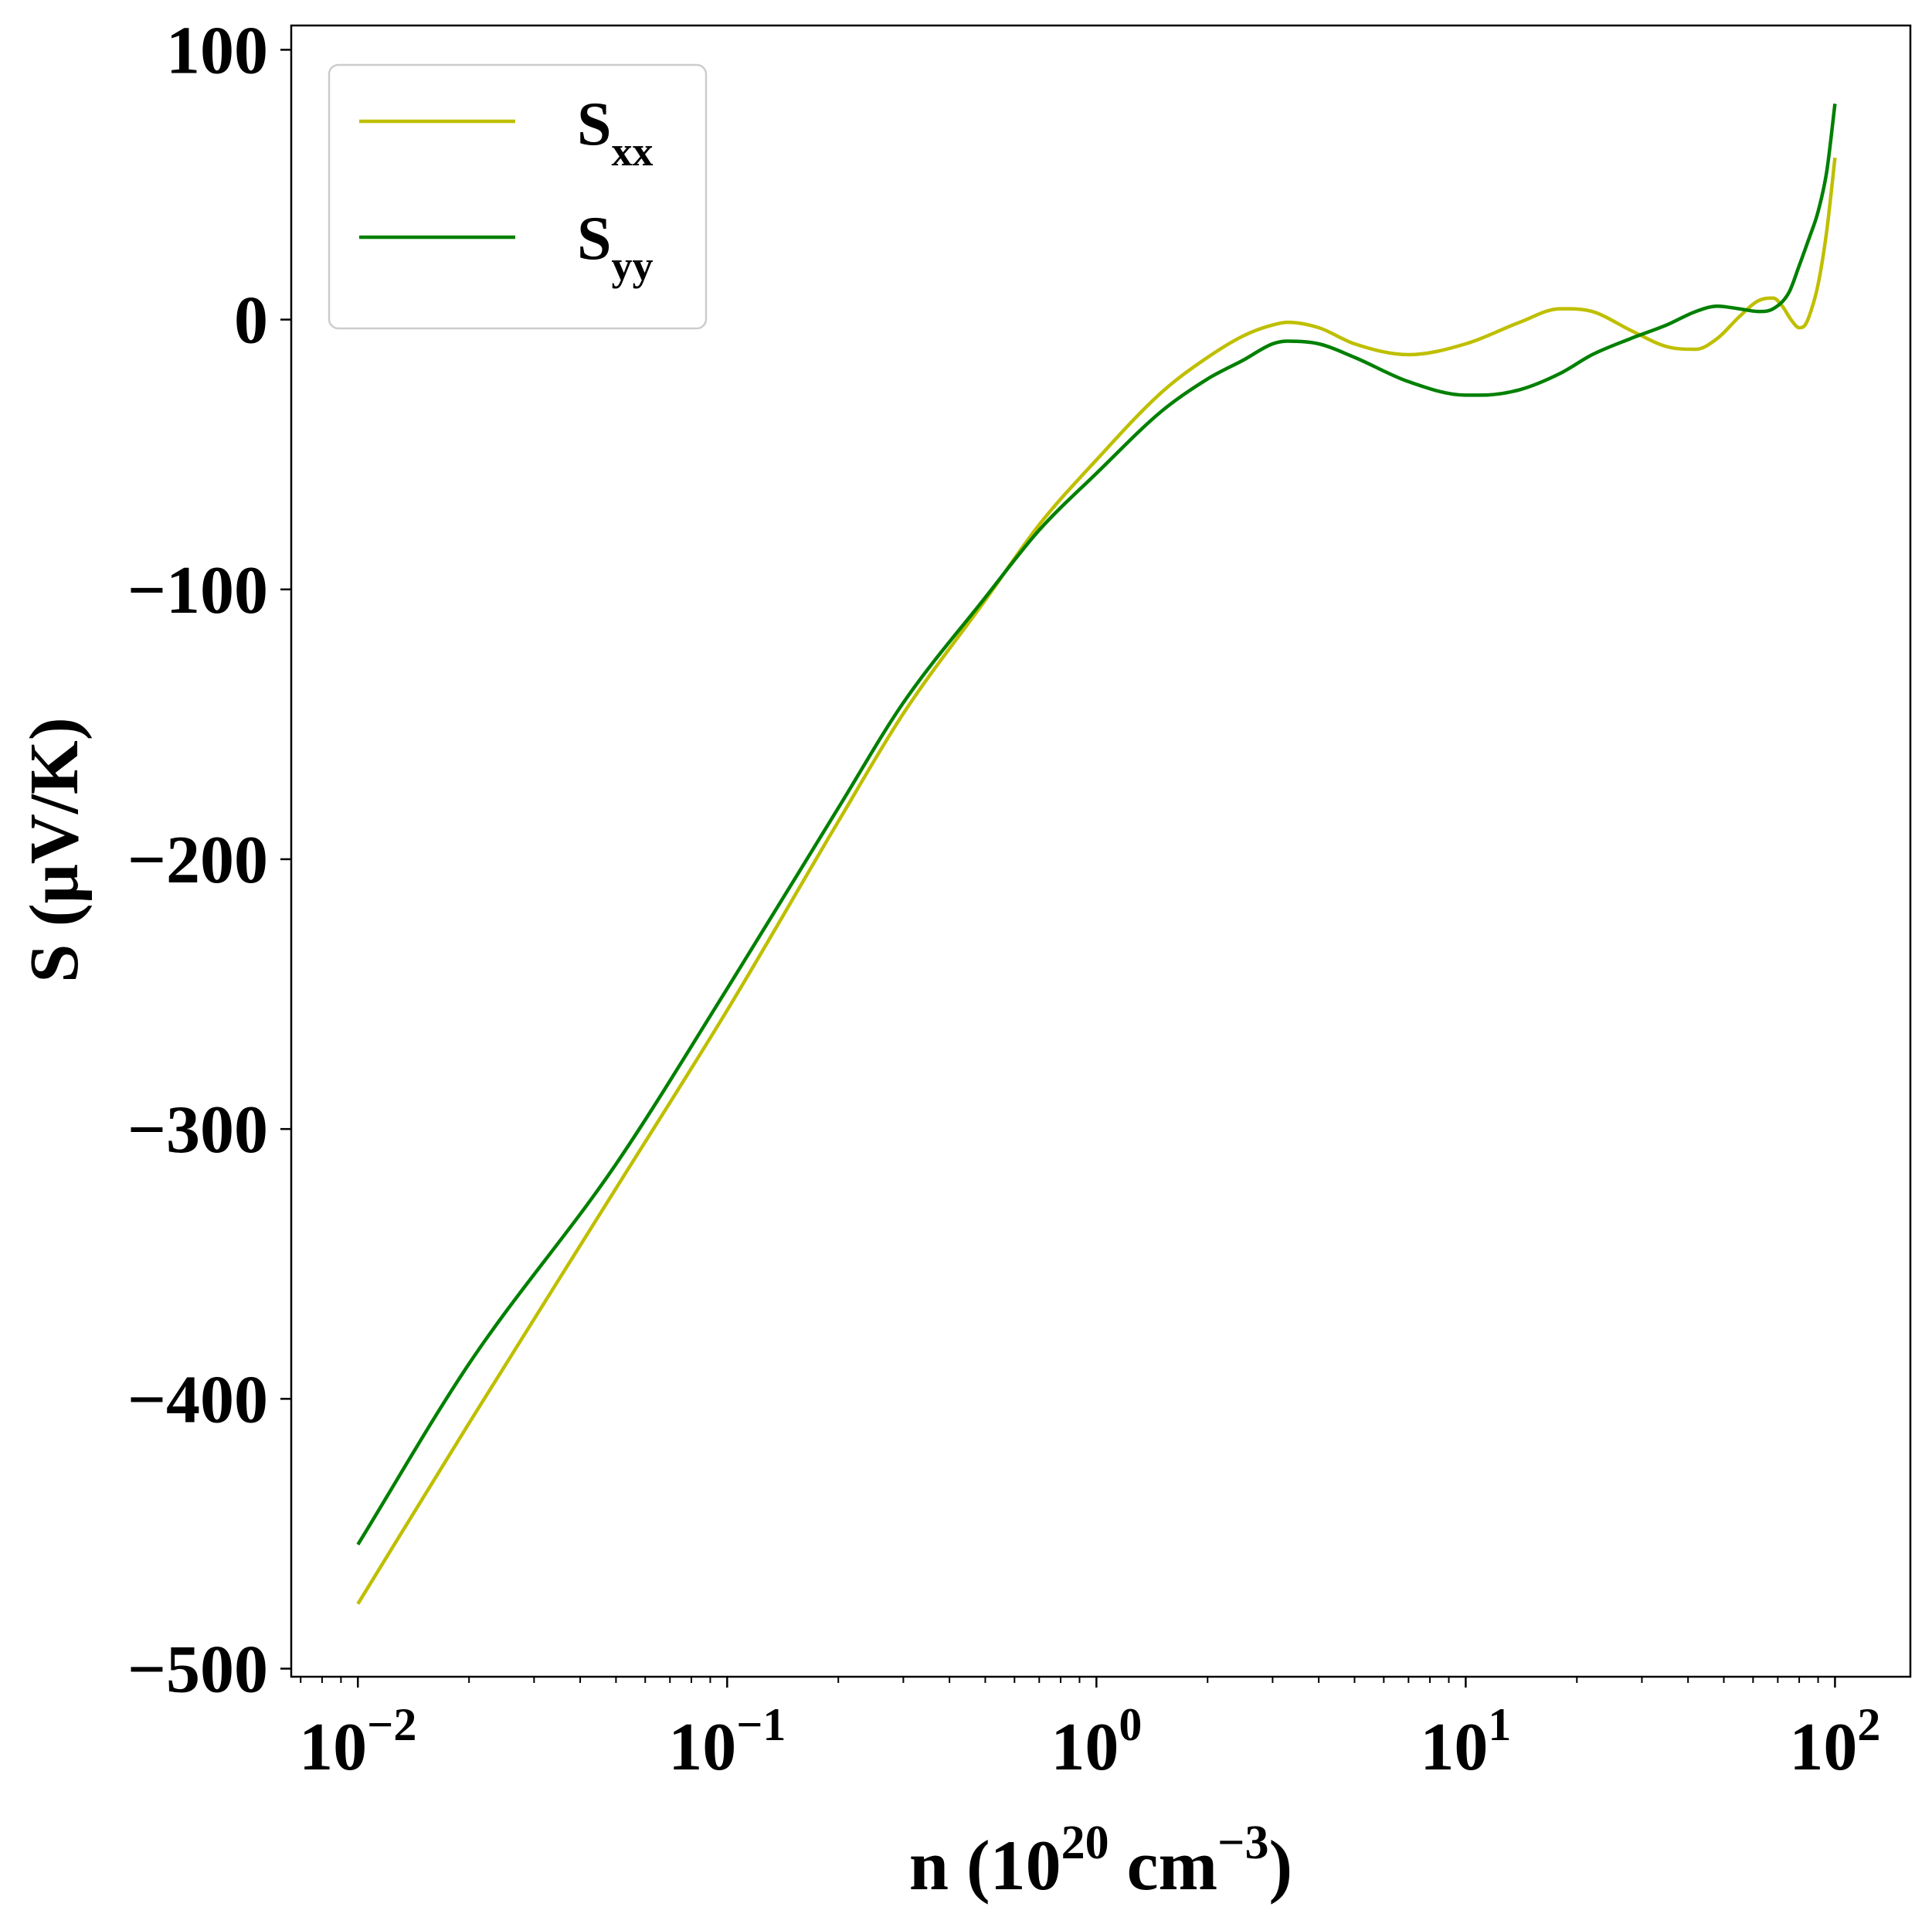 The image size is (1932, 1924). I want to click on x-axis: 10⁻² 10⁻¹ 10⁰ 10¹ 10², so click(1089, 1731).